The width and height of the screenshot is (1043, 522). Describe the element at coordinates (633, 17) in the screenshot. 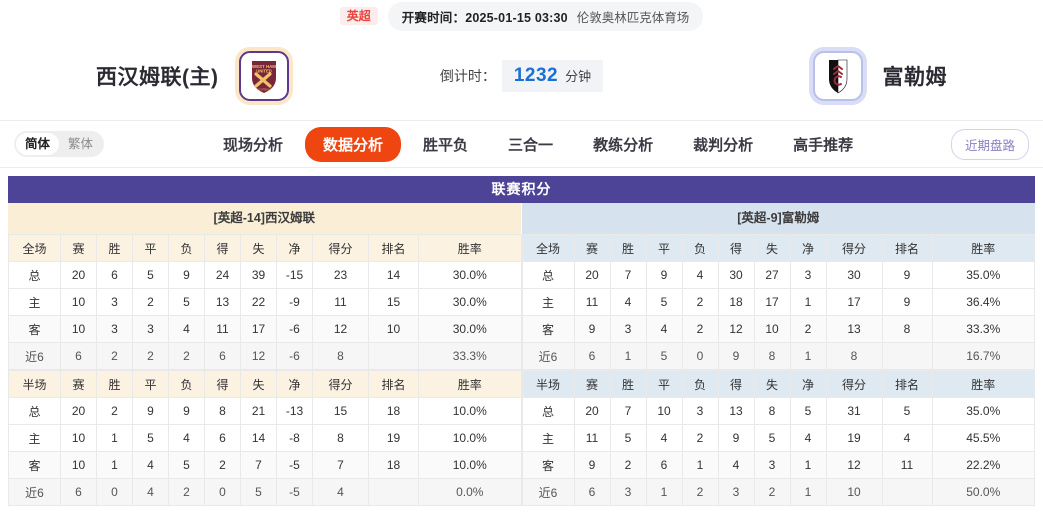

I see `venue-name: 伦敦奥林匹克体育场` at that location.